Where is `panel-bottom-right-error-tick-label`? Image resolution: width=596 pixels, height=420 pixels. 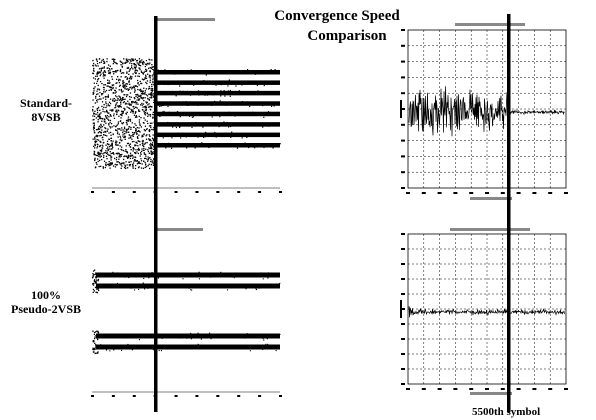
panel-bottom-right-error-tick-label is located at coordinates (534, 389).